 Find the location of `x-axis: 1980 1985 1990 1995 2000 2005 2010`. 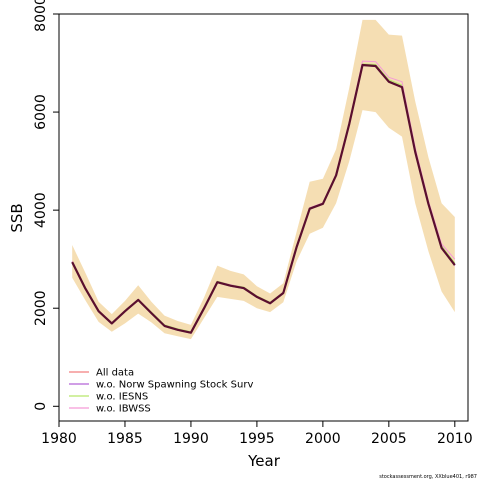

x-axis: 1980 1985 1990 1995 2000 2005 2010 is located at coordinates (257, 434).